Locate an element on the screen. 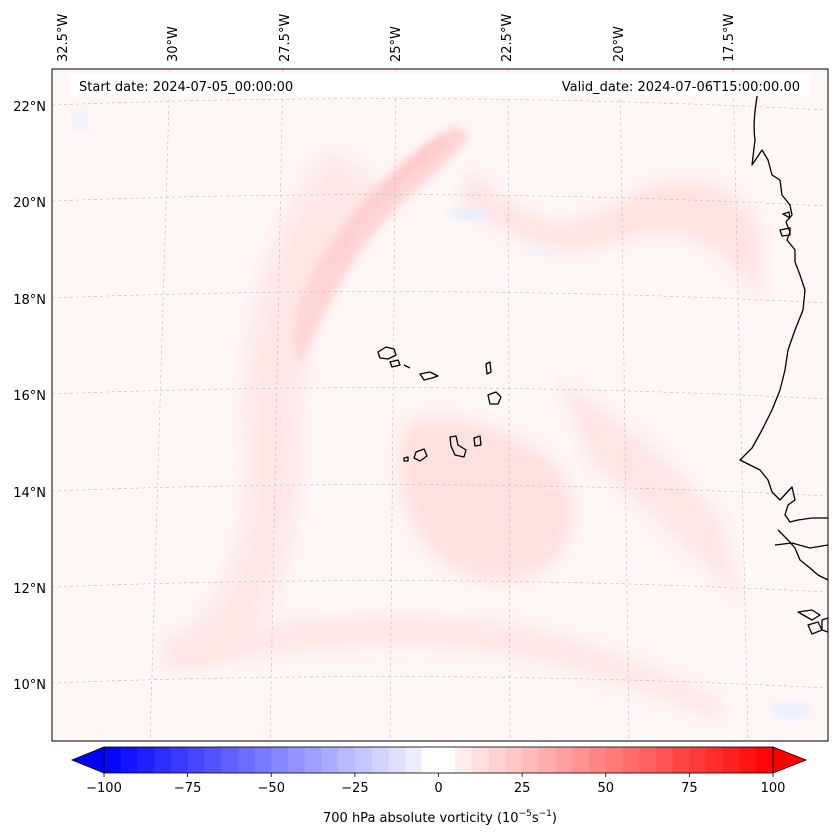  island-brava is located at coordinates (406, 459).